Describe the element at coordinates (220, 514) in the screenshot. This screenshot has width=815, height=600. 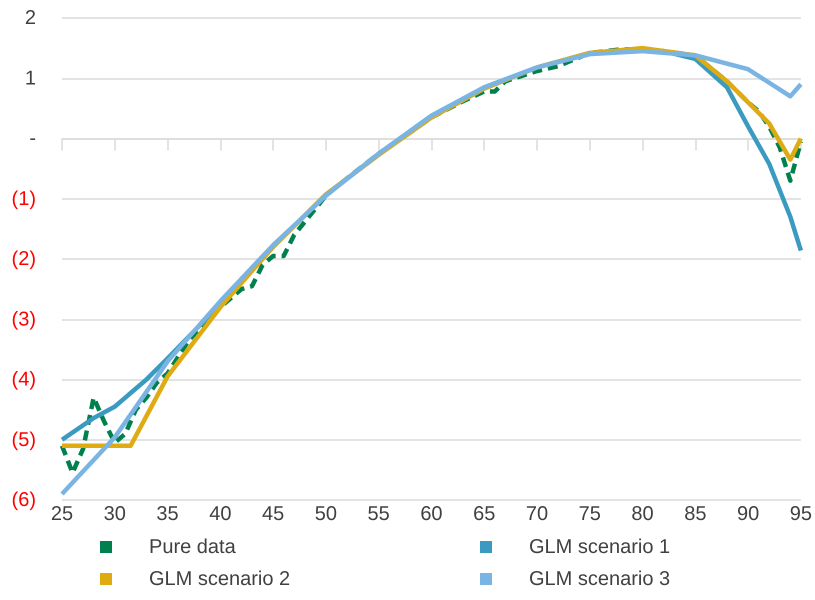
I see `x-tick-label: 40` at that location.